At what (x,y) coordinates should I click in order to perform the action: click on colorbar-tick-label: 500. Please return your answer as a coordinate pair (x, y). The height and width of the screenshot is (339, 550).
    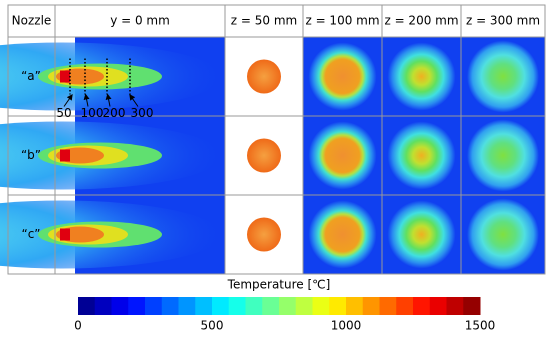
    Looking at the image, I should click on (212, 326).